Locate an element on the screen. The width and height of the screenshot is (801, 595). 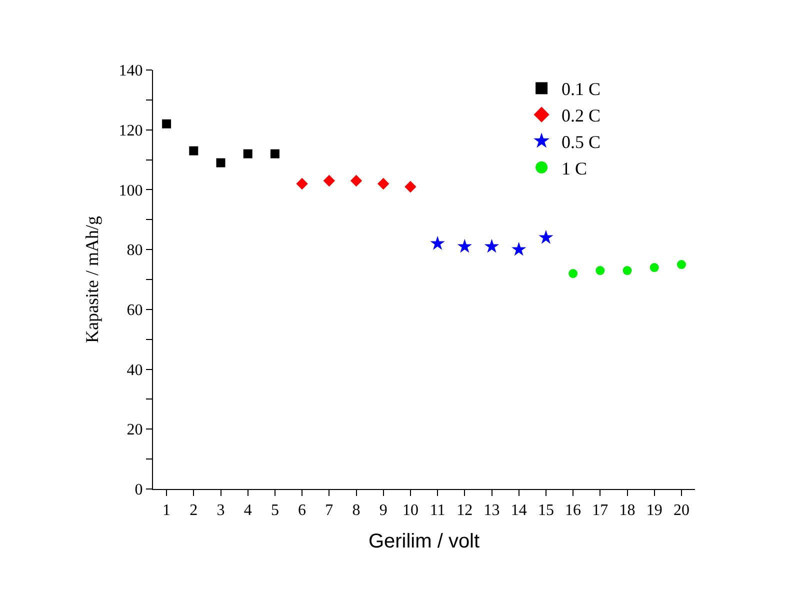
x-tick-label: 13 is located at coordinates (492, 511).